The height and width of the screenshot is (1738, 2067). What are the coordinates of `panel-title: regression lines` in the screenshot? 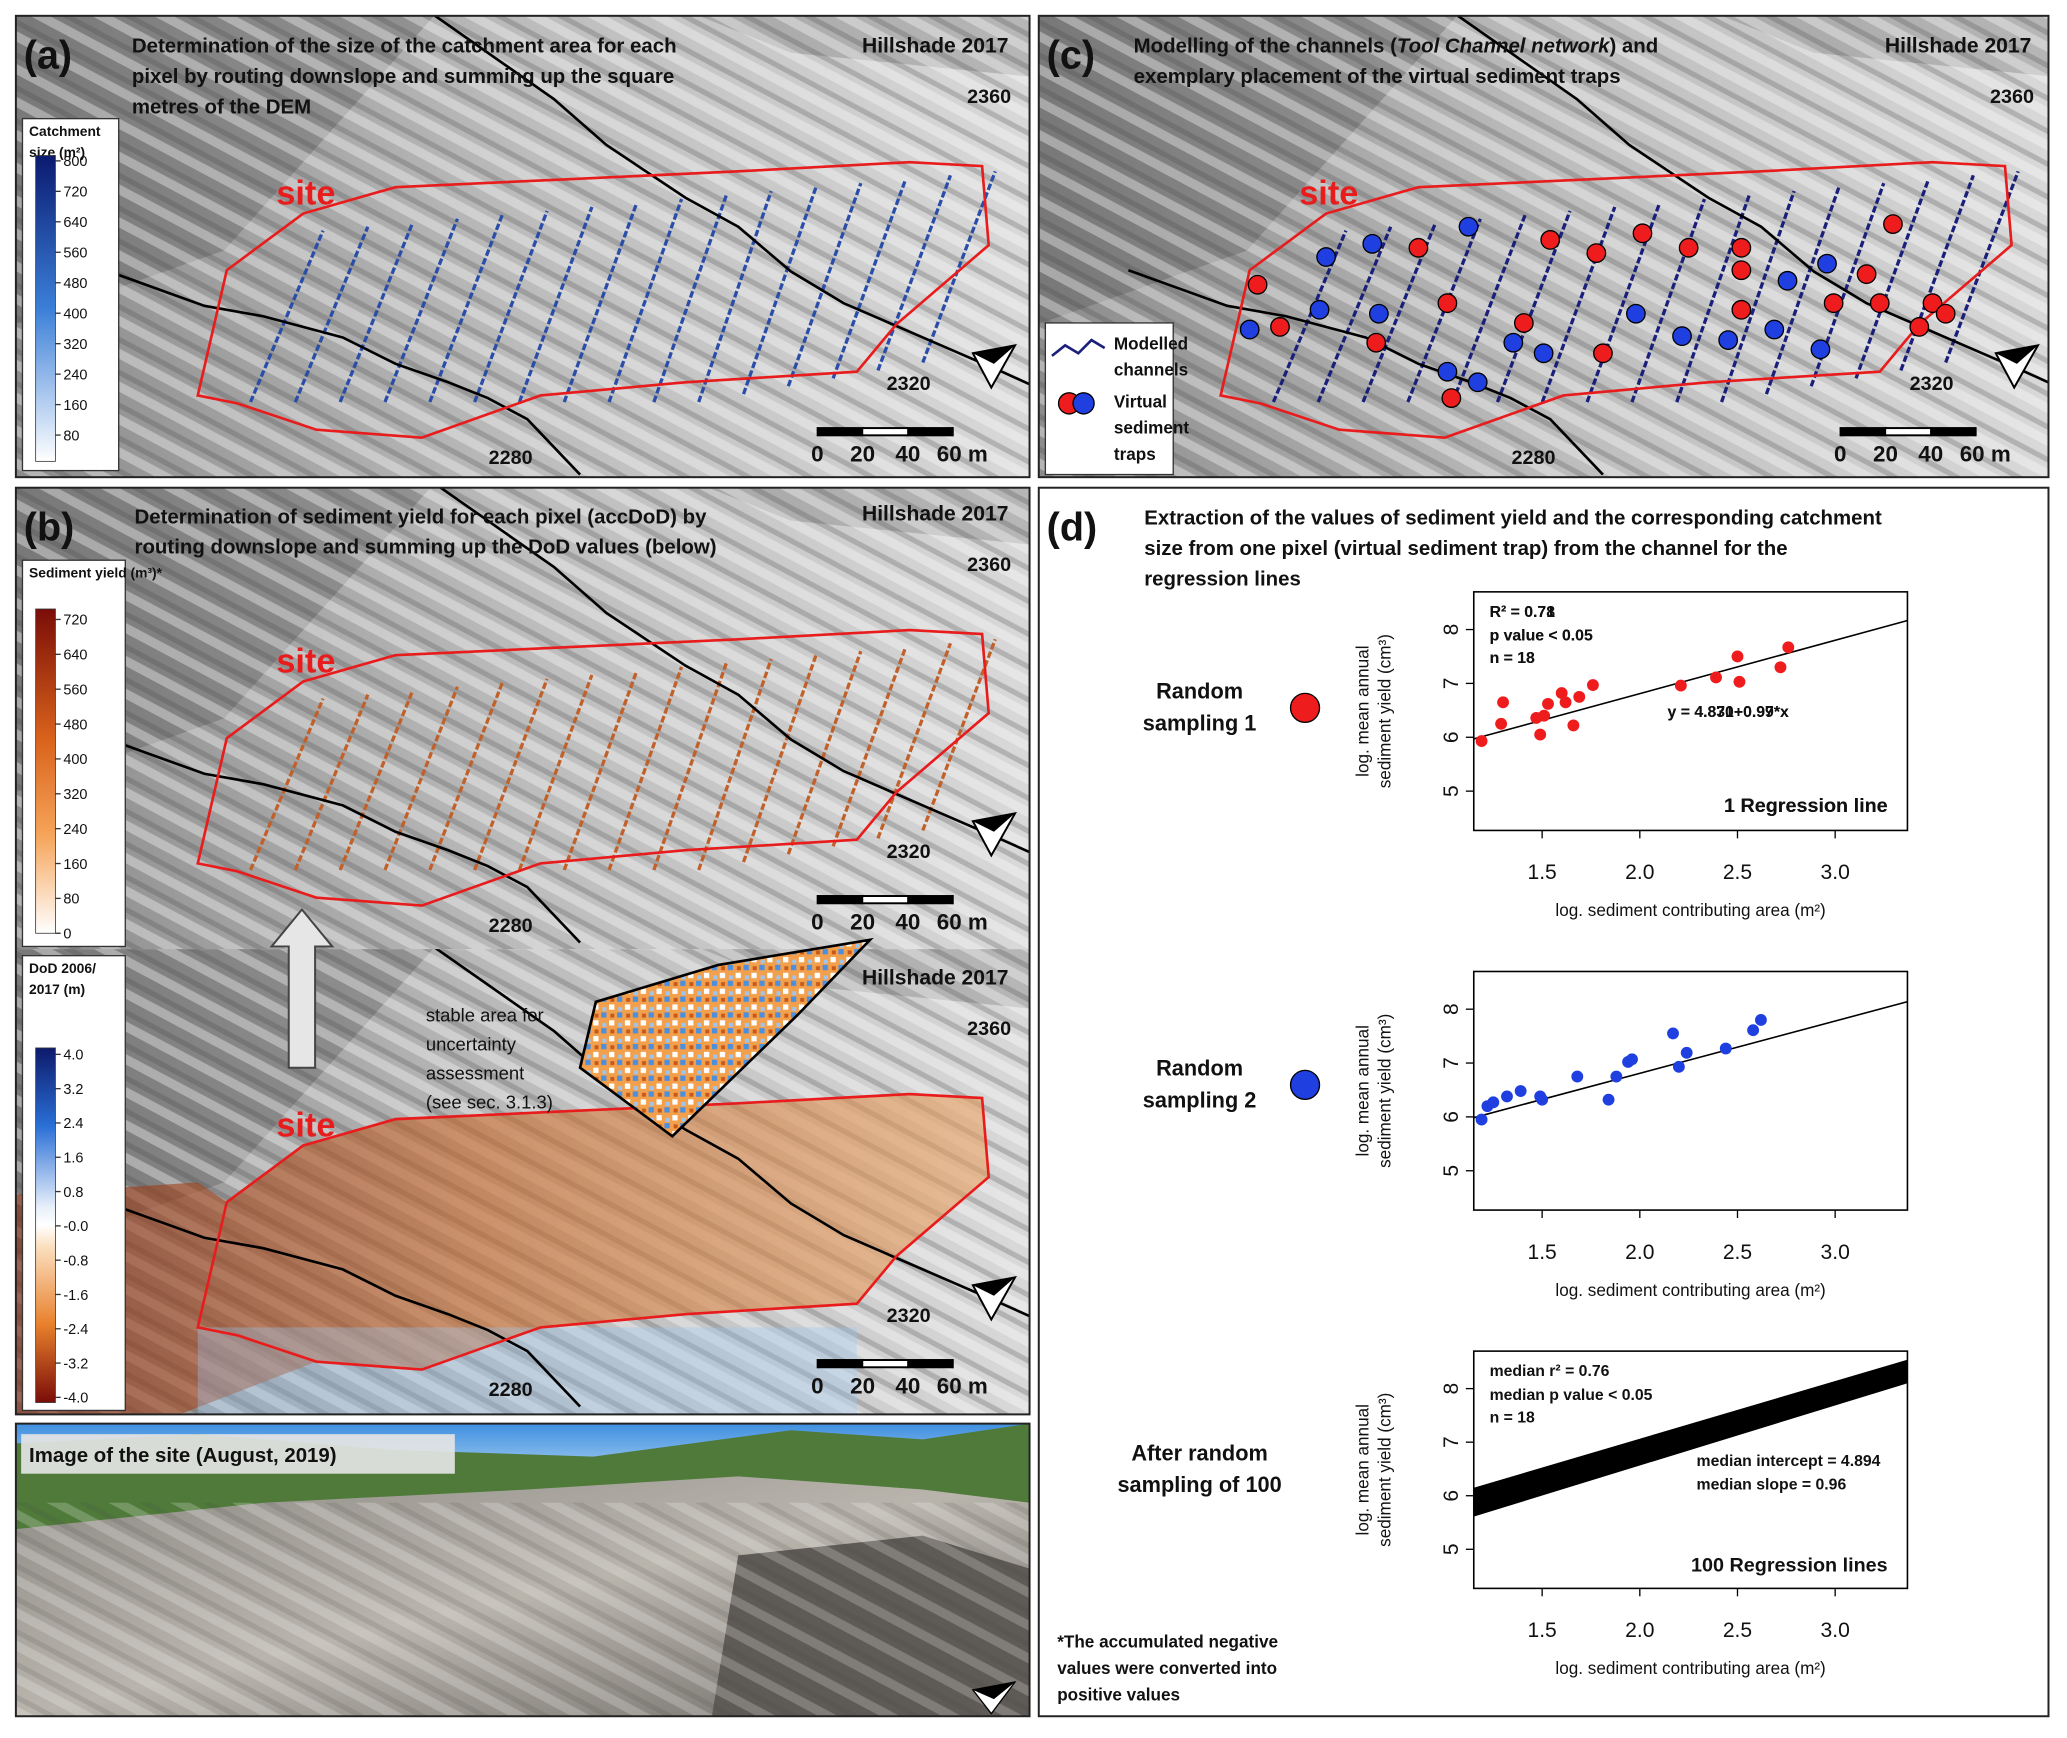 It's located at (1222, 579).